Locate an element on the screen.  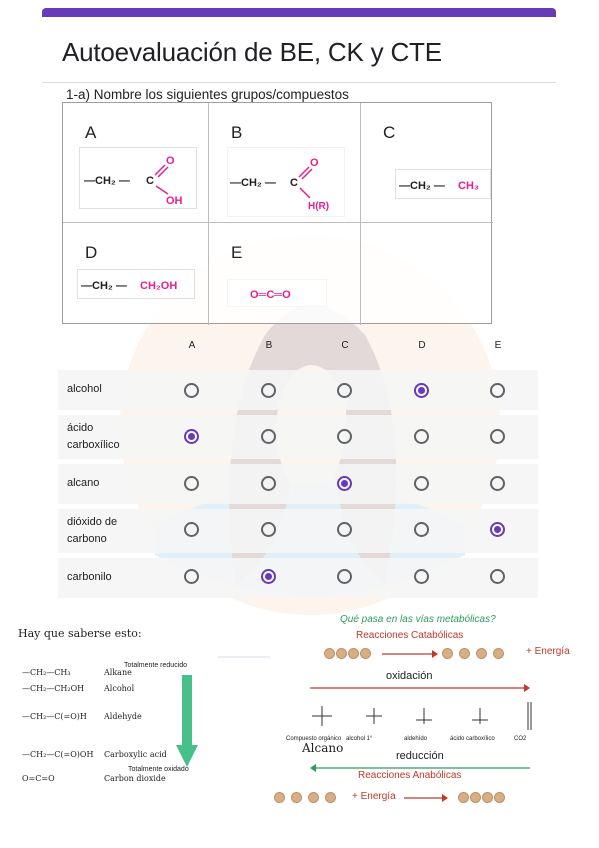
formula-b: —CH₂ — C O H(R) is located at coordinates (286, 182).